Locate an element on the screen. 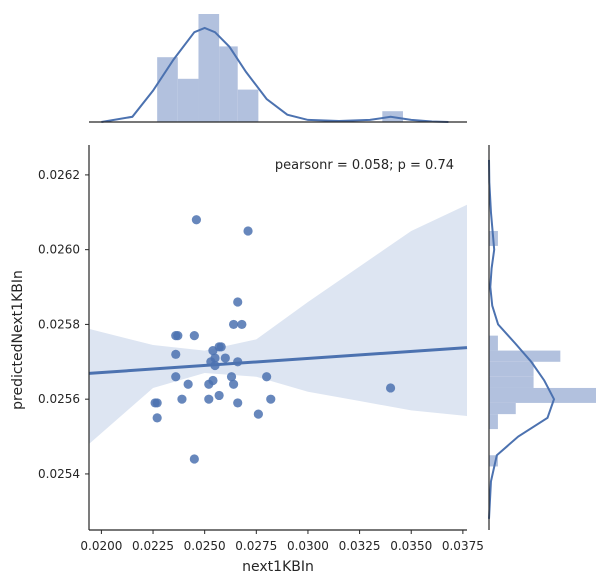 This screenshot has height=584, width=610. y-tick-label: 0.0262 is located at coordinates (59, 175).